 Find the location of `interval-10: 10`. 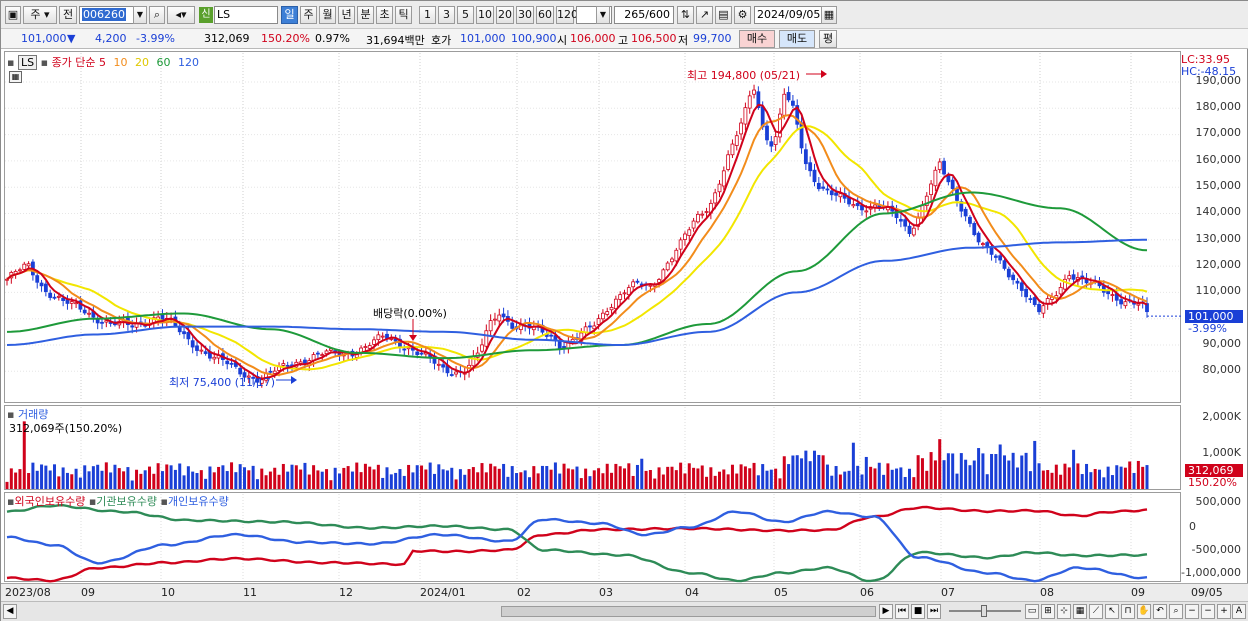

interval-10: 10 is located at coordinates (485, 15).